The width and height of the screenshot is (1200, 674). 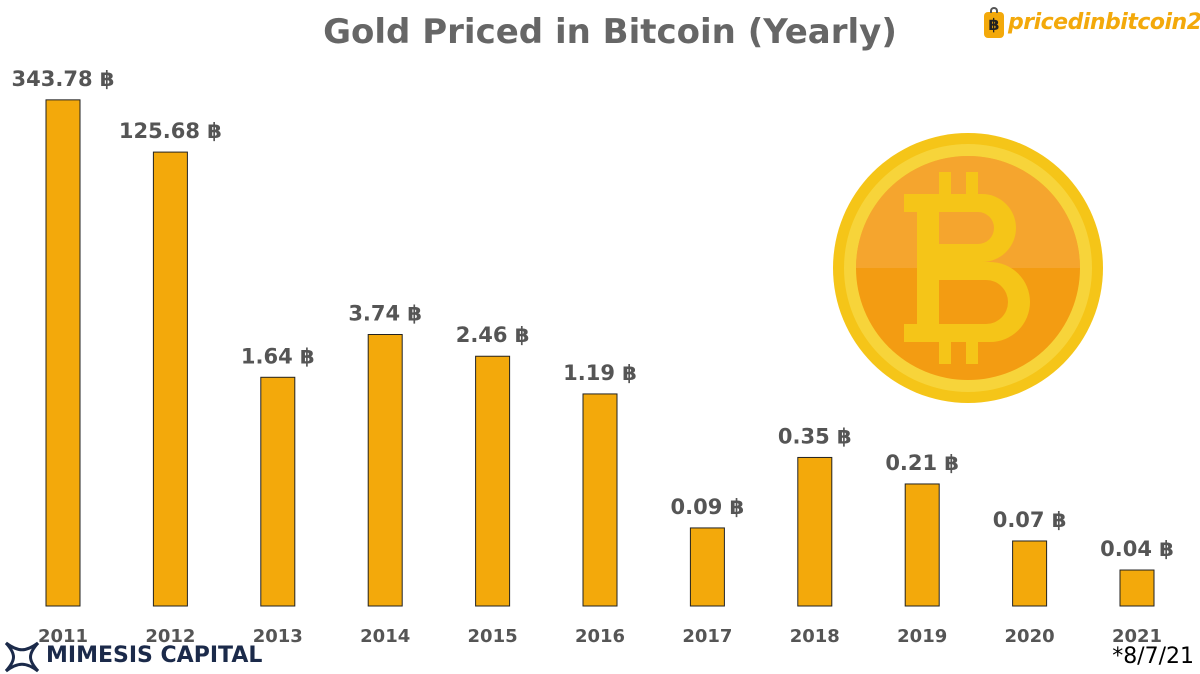 I want to click on x-tick-2020: 2020, so click(x=1030, y=636).